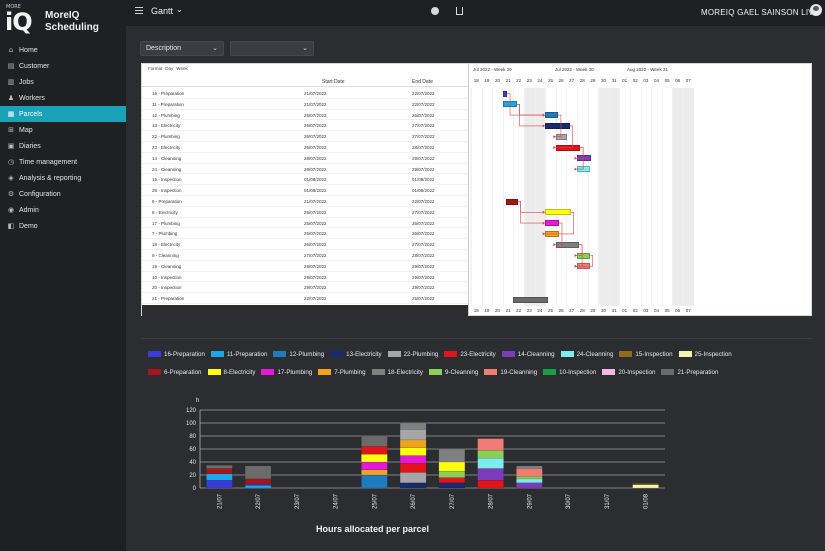  I want to click on sidebar-item-diaries: ▣ Diaries, so click(63, 146).